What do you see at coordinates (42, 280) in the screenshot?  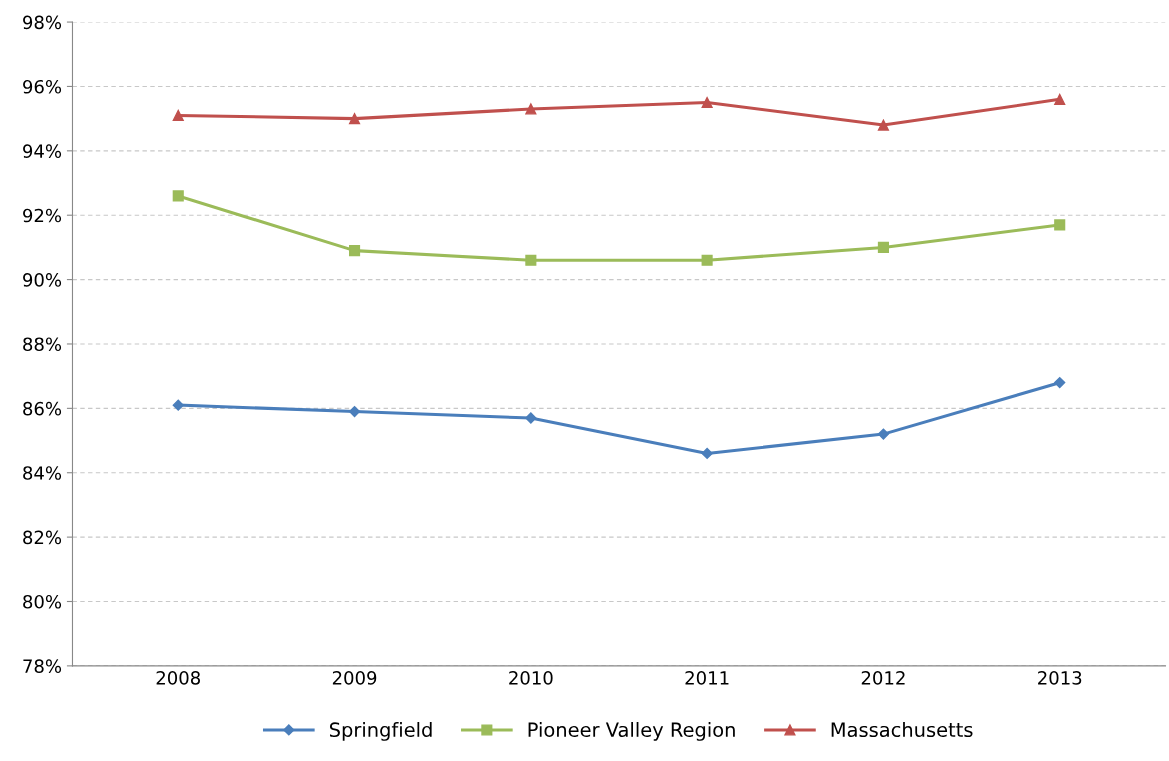 I see `y-tick-label: 90%` at bounding box center [42, 280].